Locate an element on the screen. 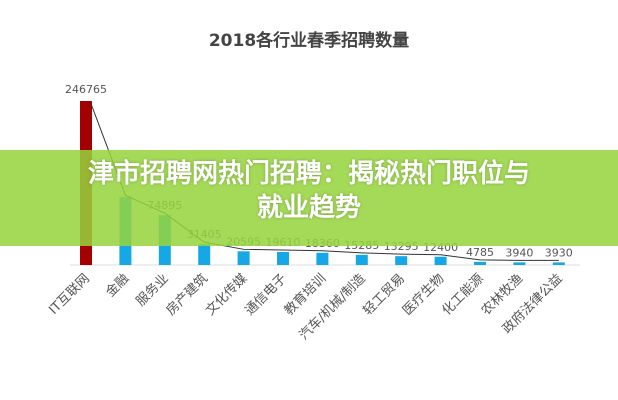 Image resolution: width=618 pixels, height=400 pixels. category-label-3: 房产建筑 is located at coordinates (187, 295).